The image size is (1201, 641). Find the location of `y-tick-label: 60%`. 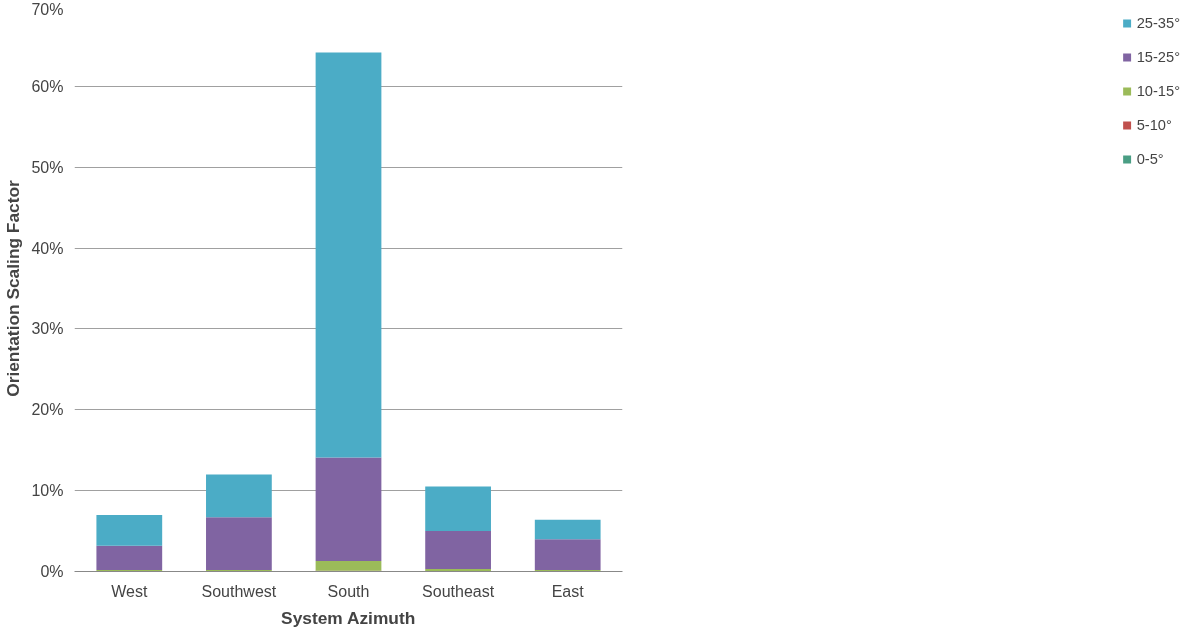

y-tick-label: 60% is located at coordinates (47, 86).